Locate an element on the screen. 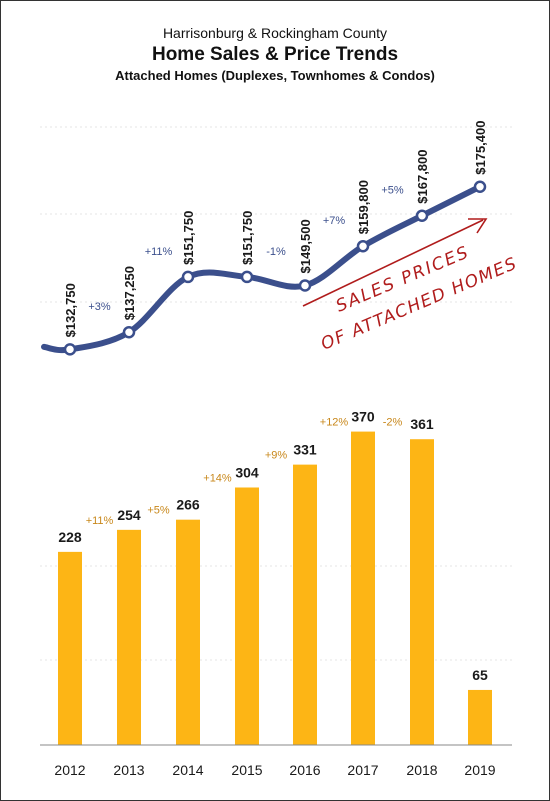  price-change-label: +11% is located at coordinates (159, 252).